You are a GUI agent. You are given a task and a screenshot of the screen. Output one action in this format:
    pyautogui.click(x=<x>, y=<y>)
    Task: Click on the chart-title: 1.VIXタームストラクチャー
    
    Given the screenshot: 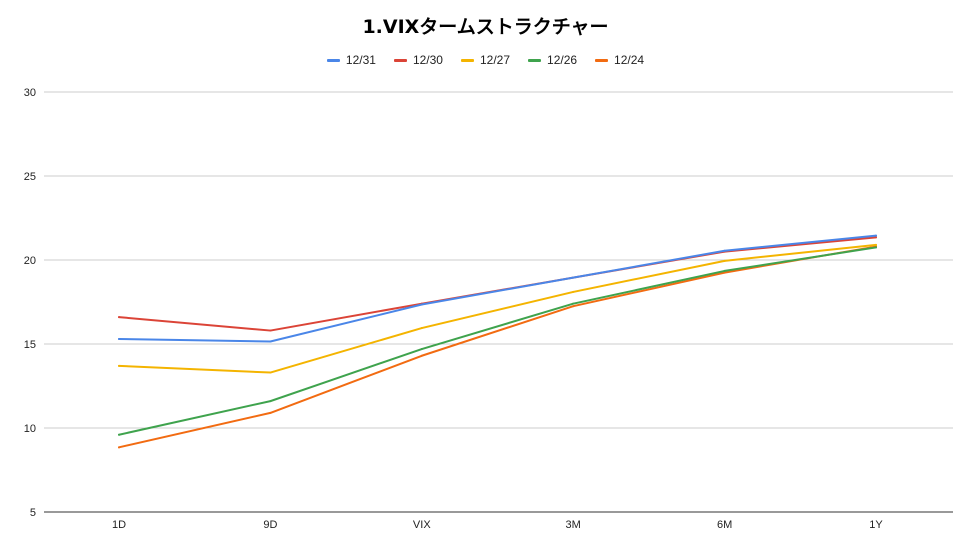 What is the action you would take?
    pyautogui.click(x=485, y=27)
    